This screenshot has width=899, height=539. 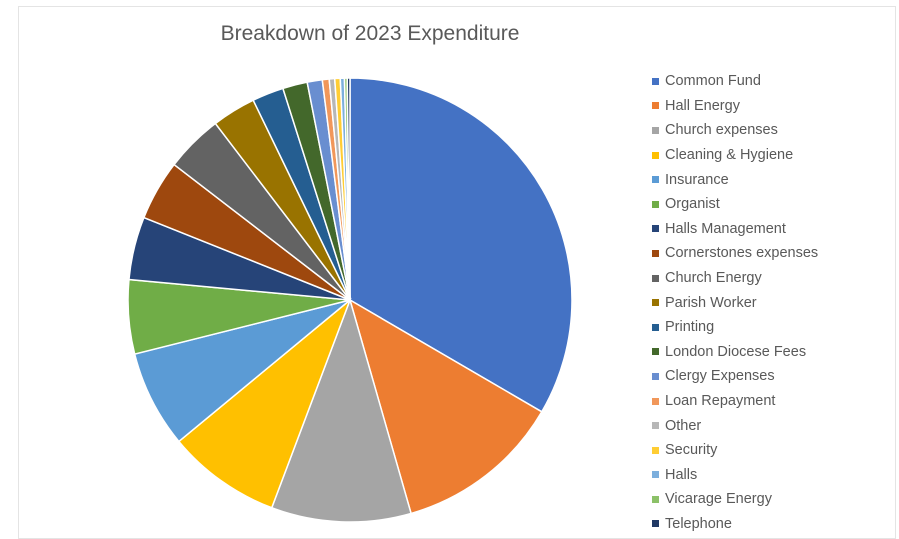 I want to click on legend-label-0: Common Fund, so click(x=713, y=81).